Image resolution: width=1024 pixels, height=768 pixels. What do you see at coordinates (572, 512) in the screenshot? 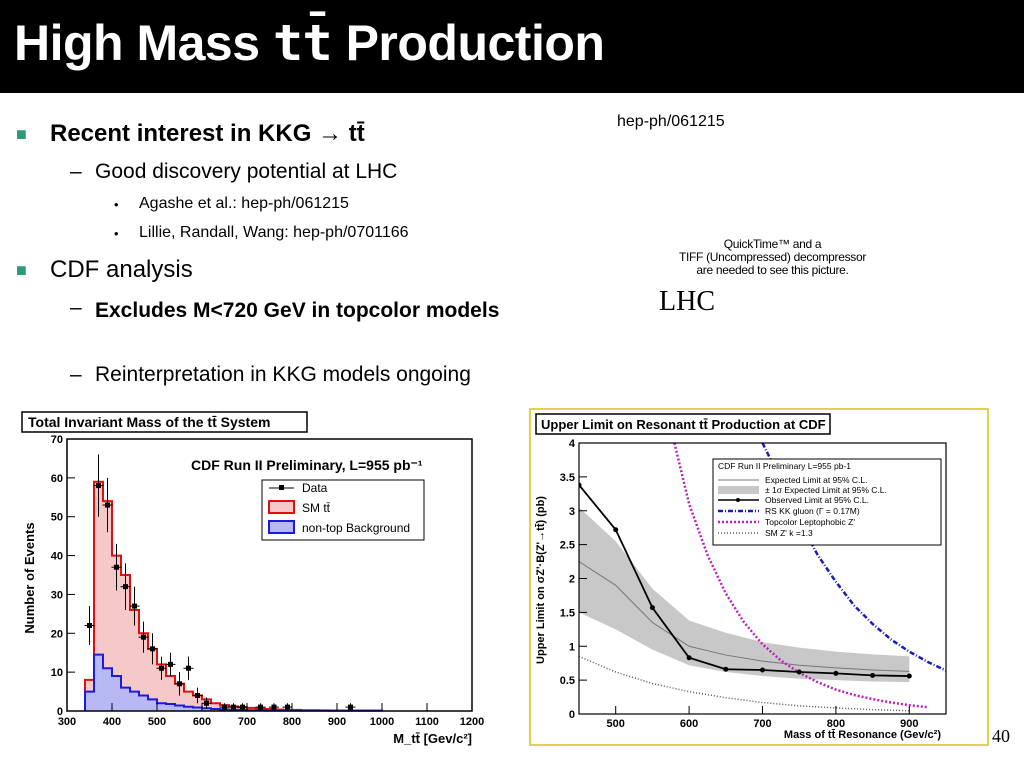
I see `y-tick-label: 3` at bounding box center [572, 512].